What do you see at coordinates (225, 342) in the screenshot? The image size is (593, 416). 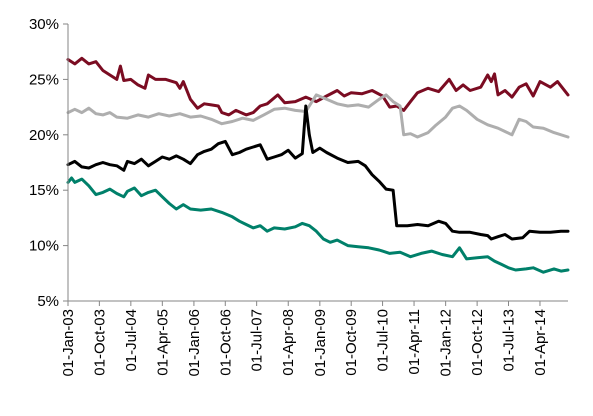 I see `x-tick-label: 01-Oct-06` at bounding box center [225, 342].